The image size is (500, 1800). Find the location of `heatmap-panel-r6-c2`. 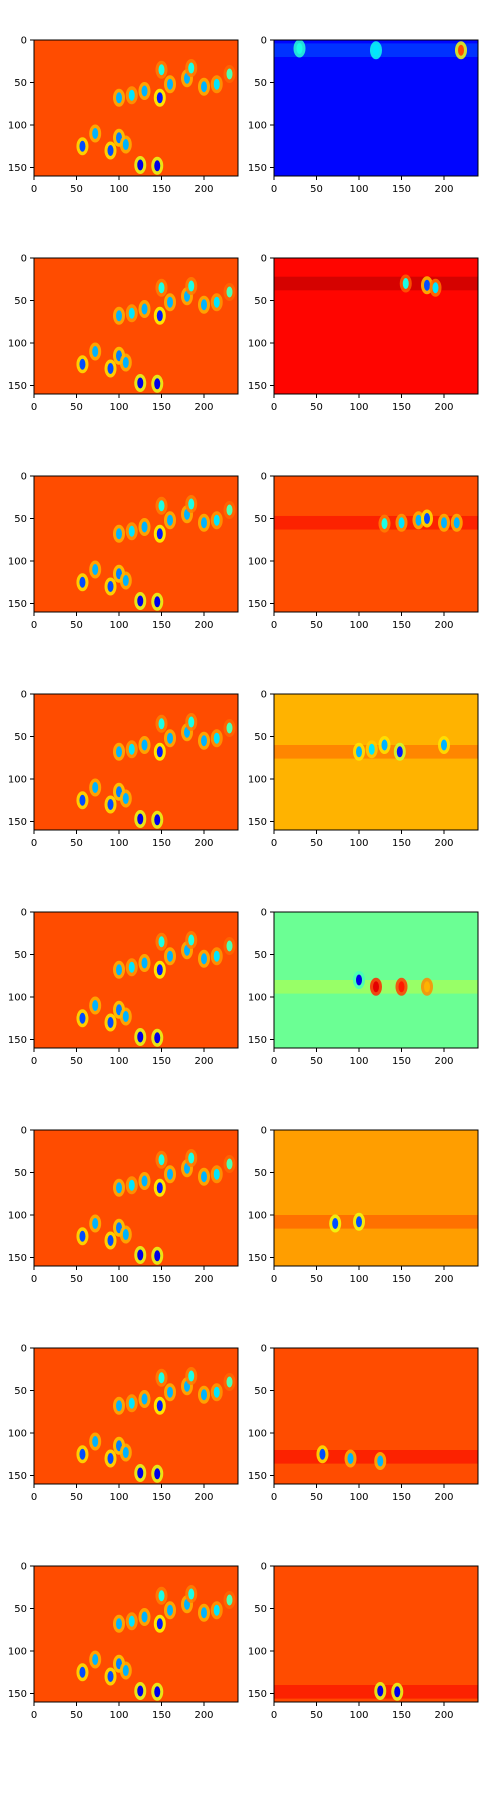

heatmap-panel-r6-c2 is located at coordinates (376, 1198).